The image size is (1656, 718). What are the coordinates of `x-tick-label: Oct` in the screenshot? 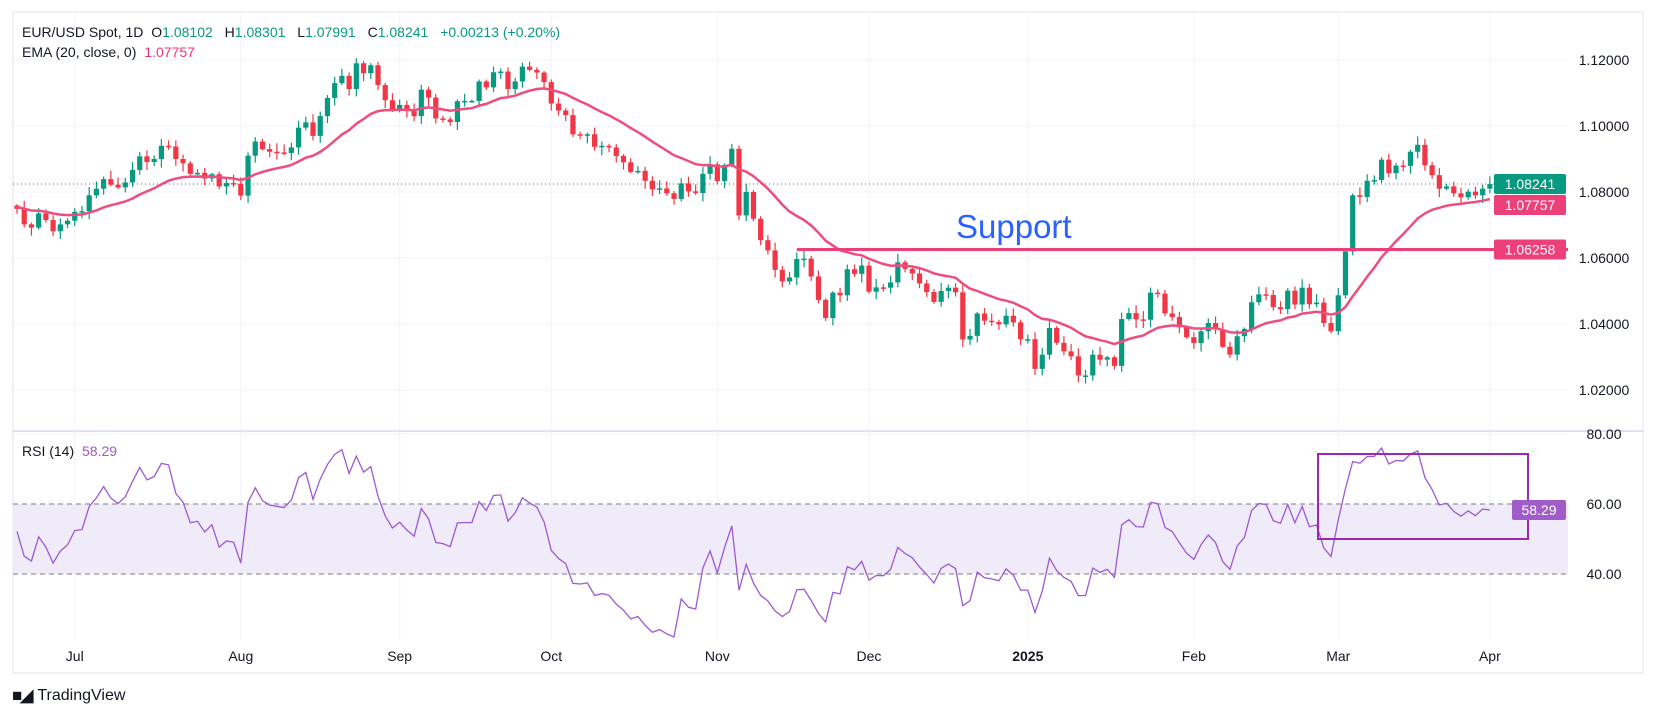 It's located at (551, 656).